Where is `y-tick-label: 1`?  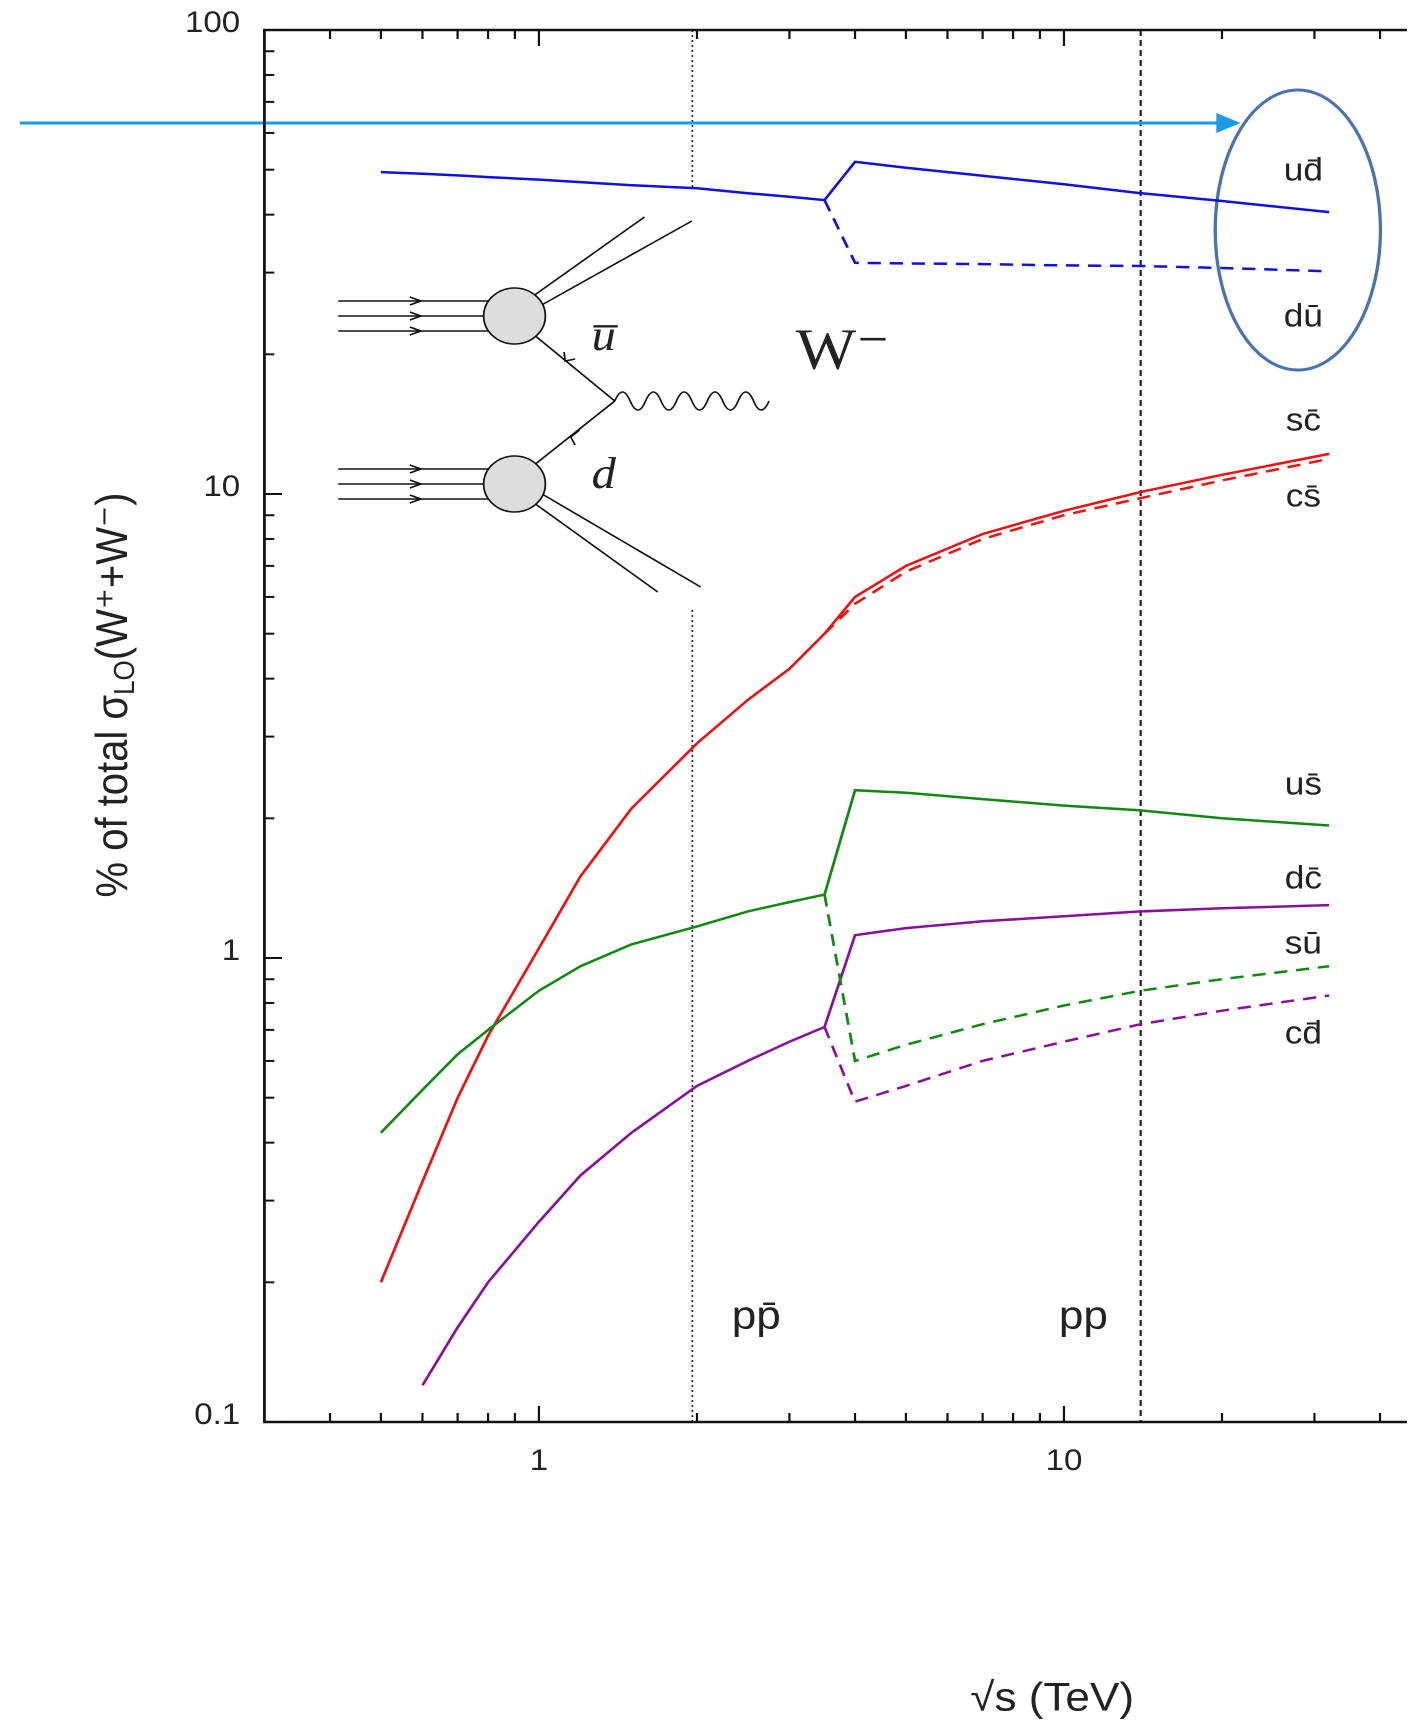
y-tick-label: 1 is located at coordinates (231, 949).